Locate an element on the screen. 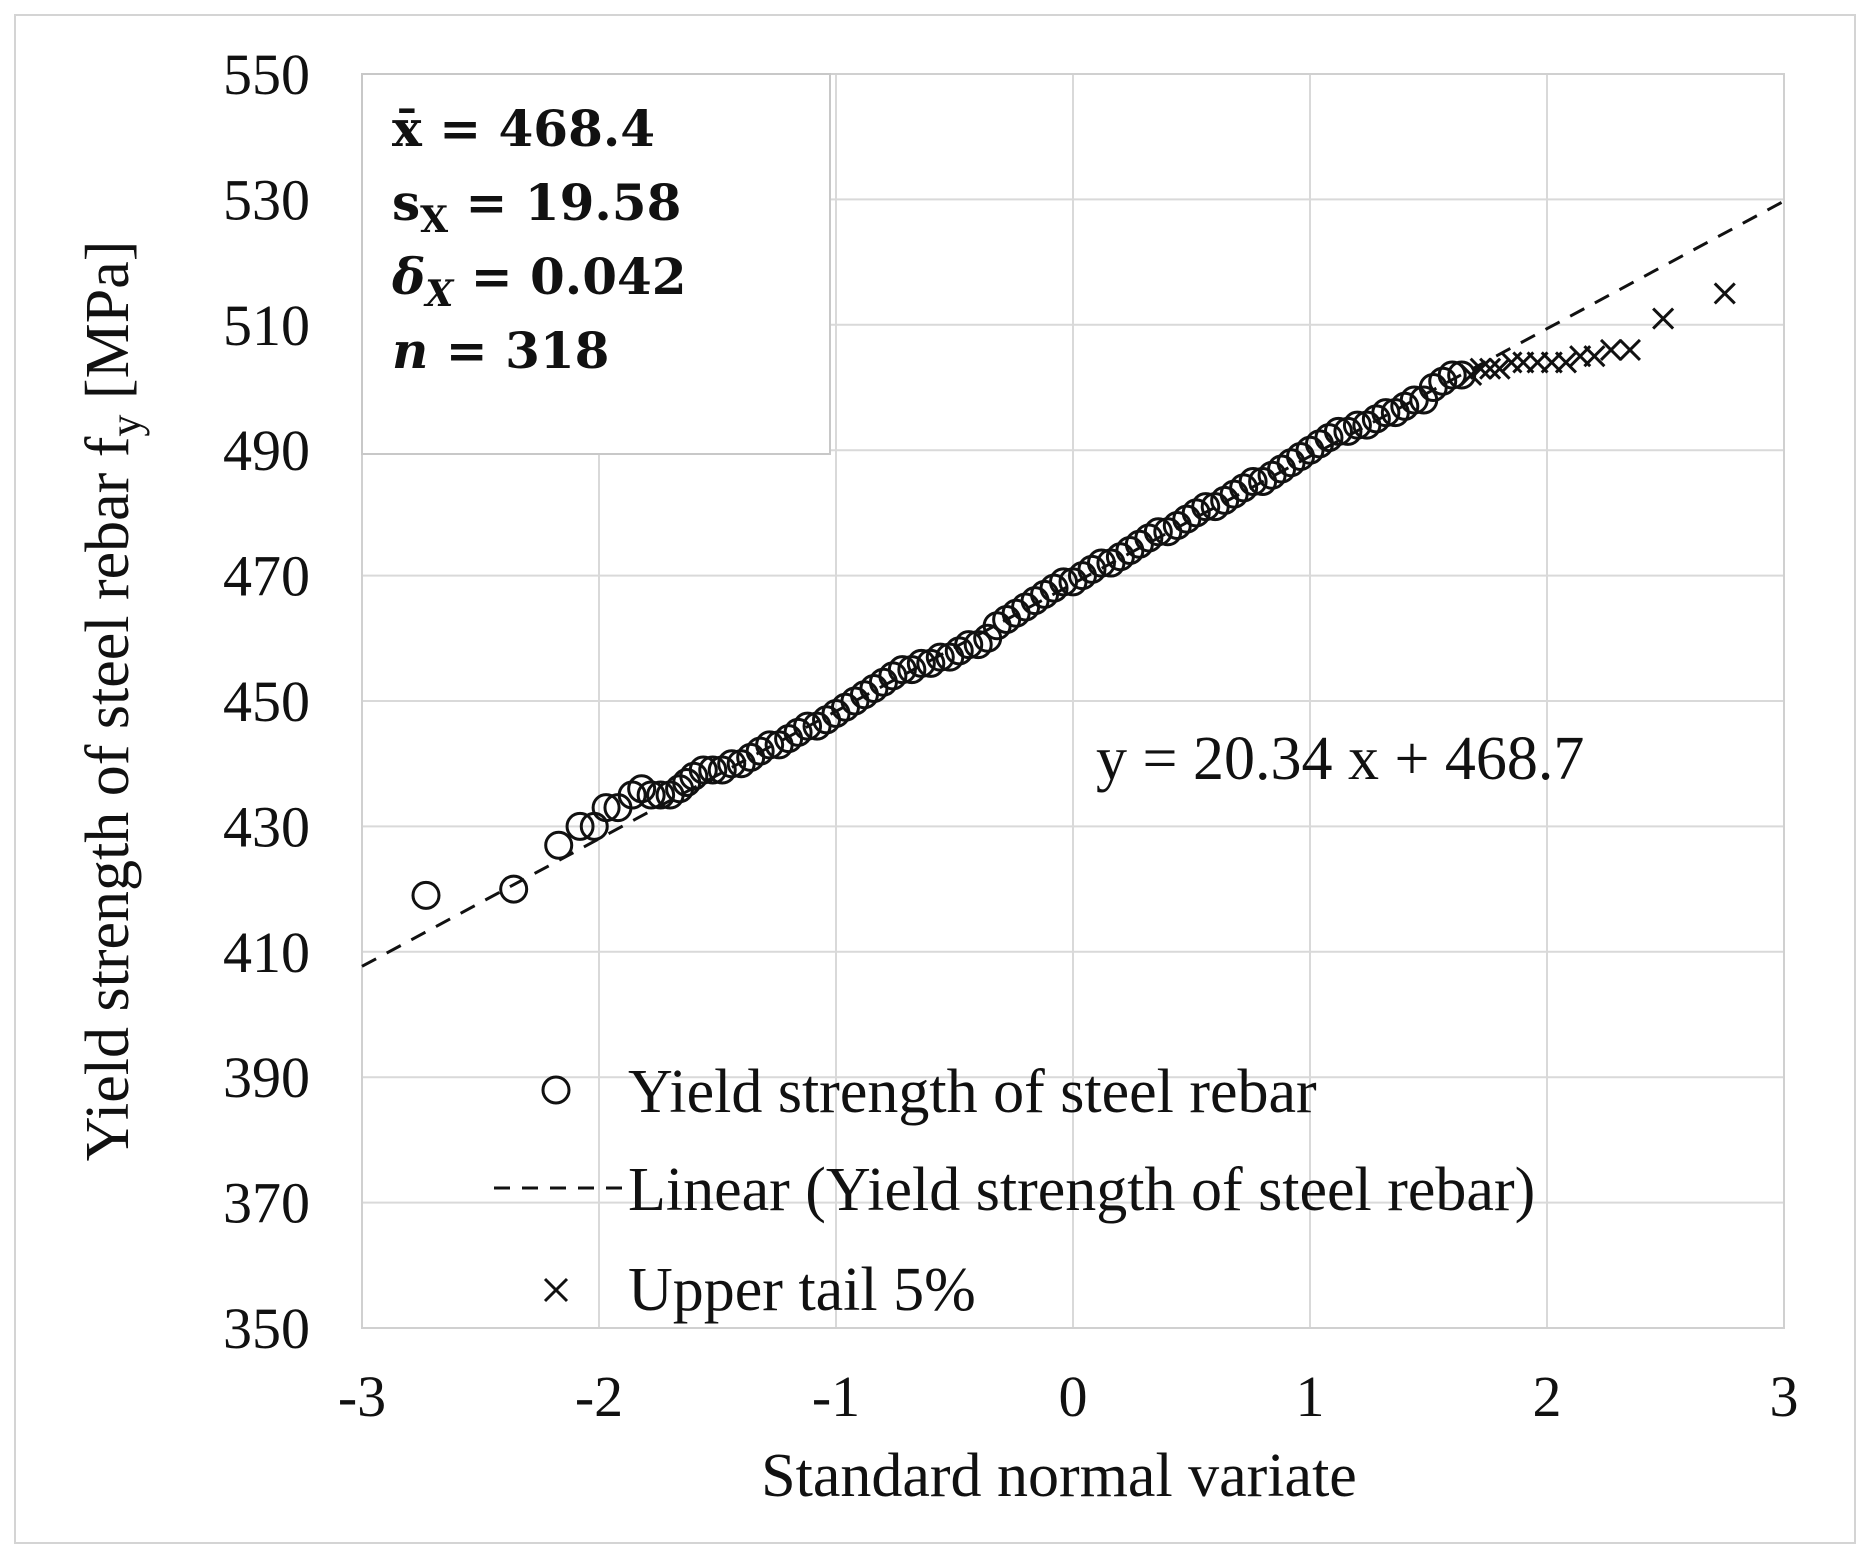 The height and width of the screenshot is (1562, 1872). y-tick-label: 510 is located at coordinates (266, 325).